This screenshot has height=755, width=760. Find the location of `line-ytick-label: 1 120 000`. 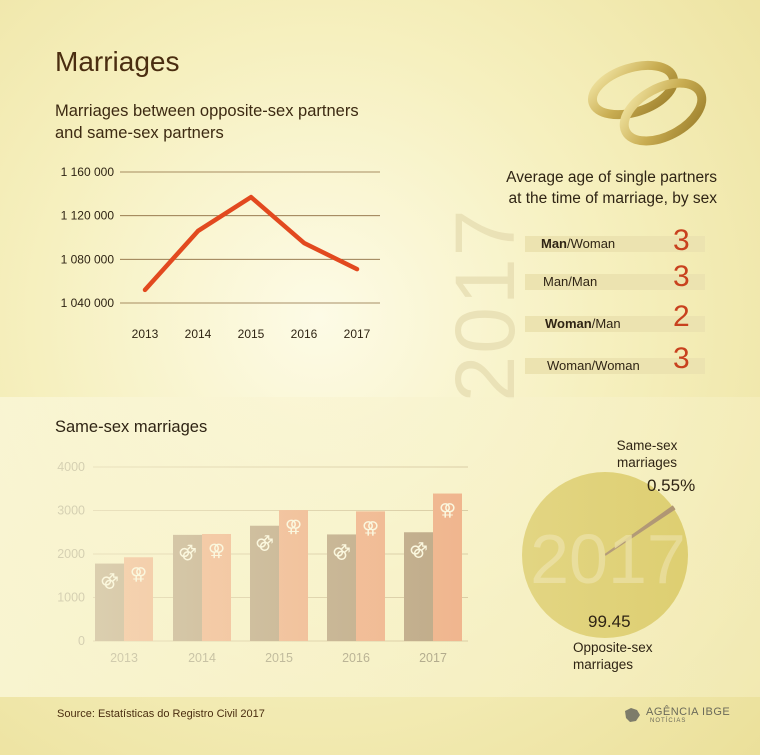

line-ytick-label: 1 120 000 is located at coordinates (88, 216).